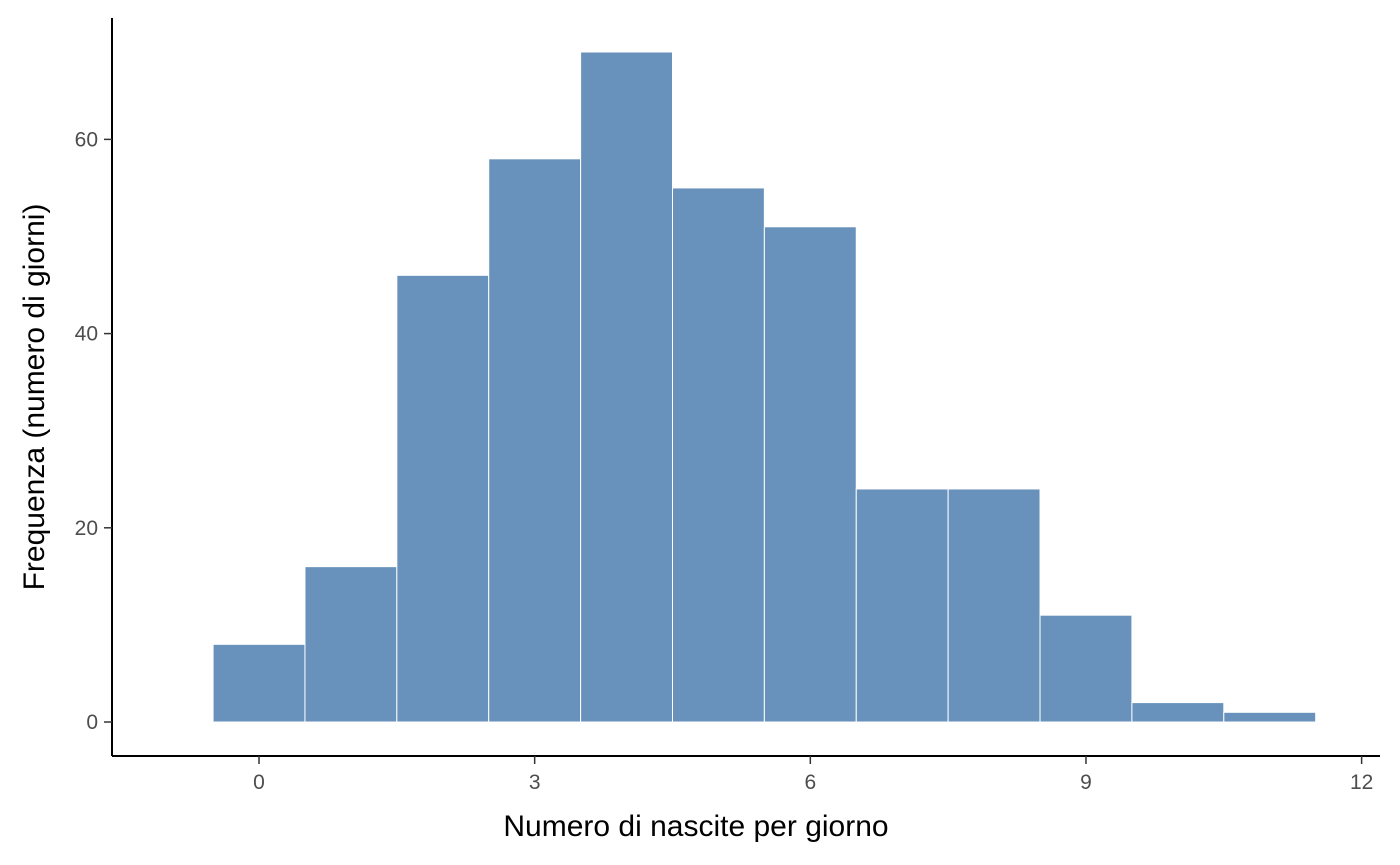 This screenshot has height=865, width=1400. Describe the element at coordinates (34, 397) in the screenshot. I see `y-axis-title: Frequenza (numero di giorni)` at that location.